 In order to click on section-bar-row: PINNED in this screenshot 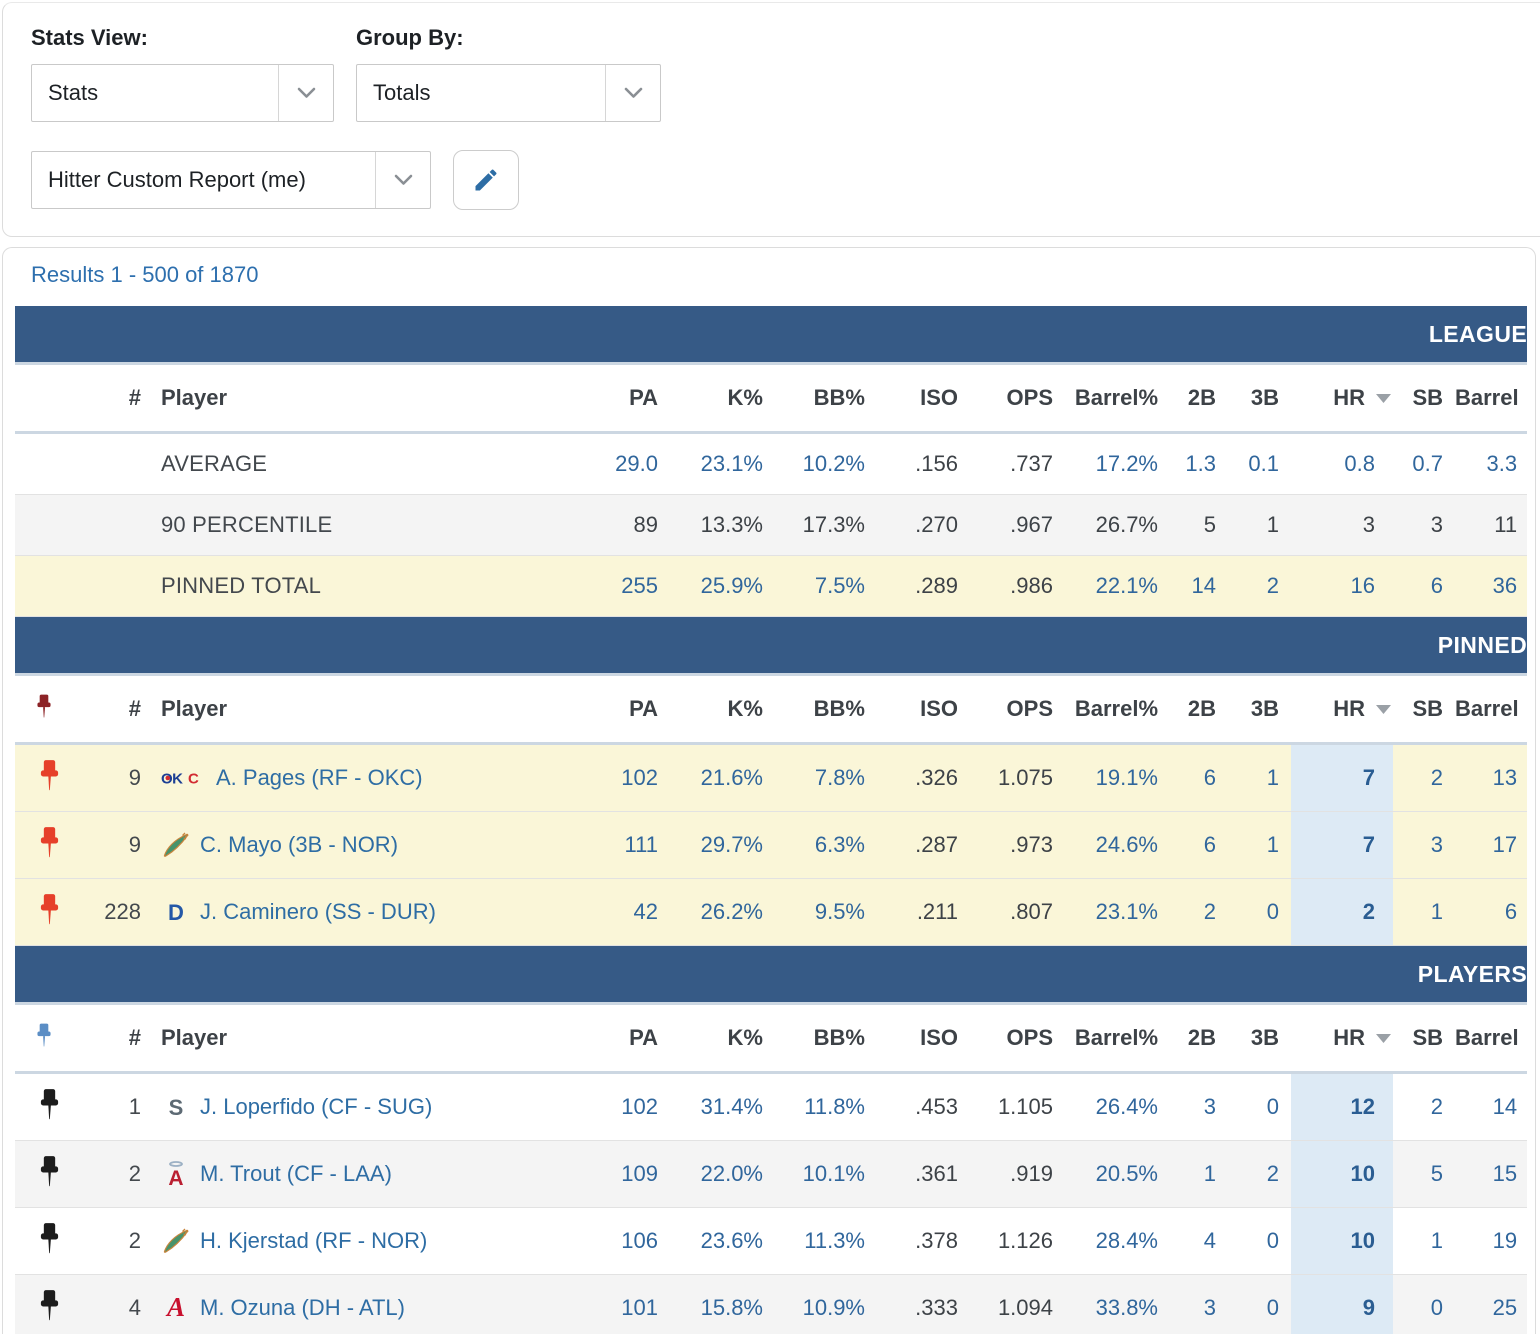, I will do `click(771, 646)`.